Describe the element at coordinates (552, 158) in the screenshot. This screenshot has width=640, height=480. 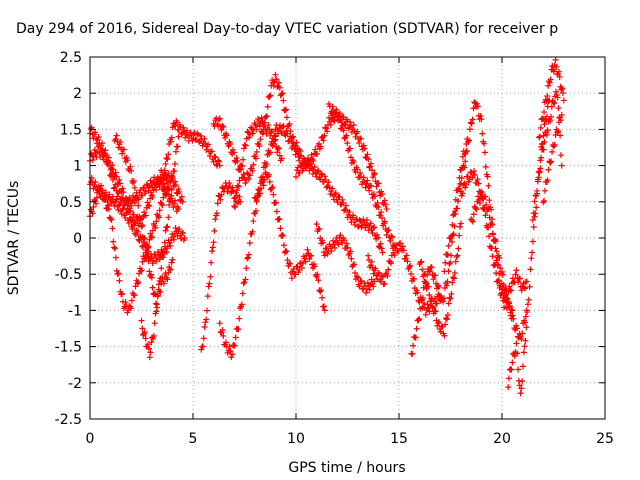
I see `series-sat-z` at that location.